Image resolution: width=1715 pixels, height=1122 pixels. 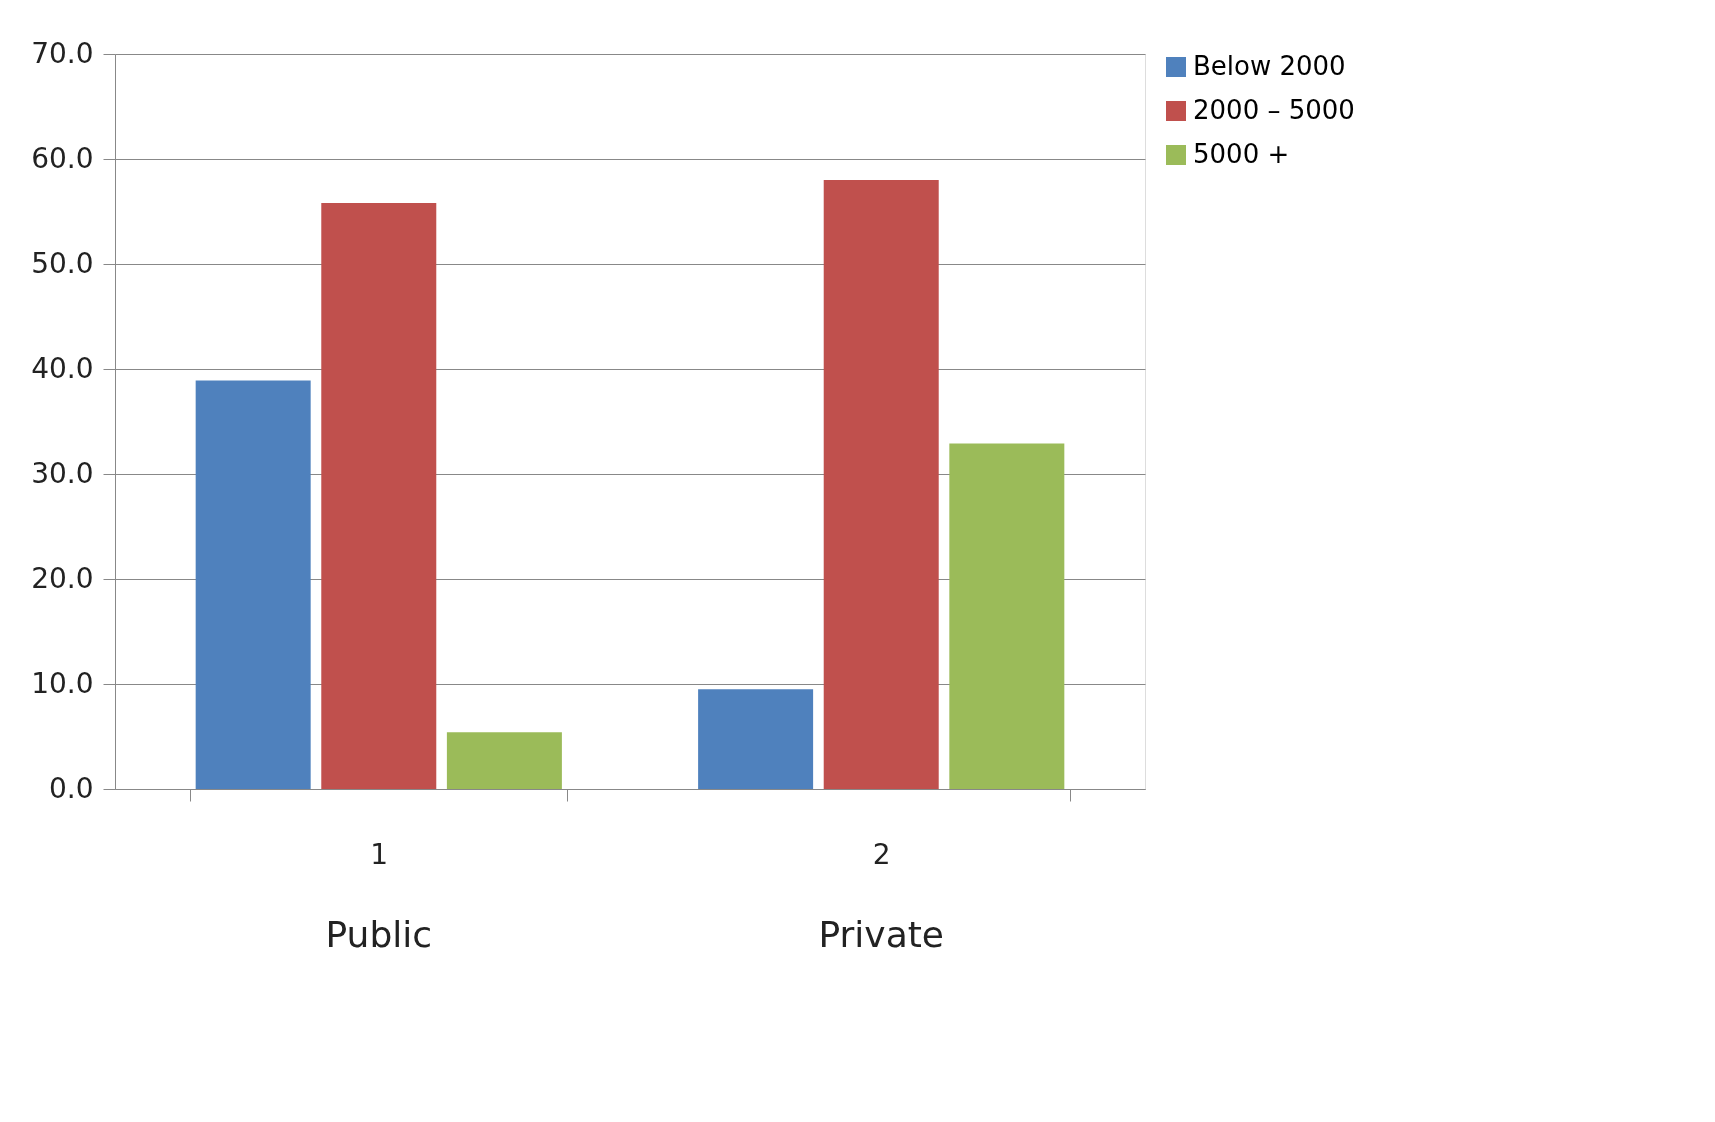 What do you see at coordinates (62, 683) in the screenshot?
I see `y-tick-label: 10.0` at bounding box center [62, 683].